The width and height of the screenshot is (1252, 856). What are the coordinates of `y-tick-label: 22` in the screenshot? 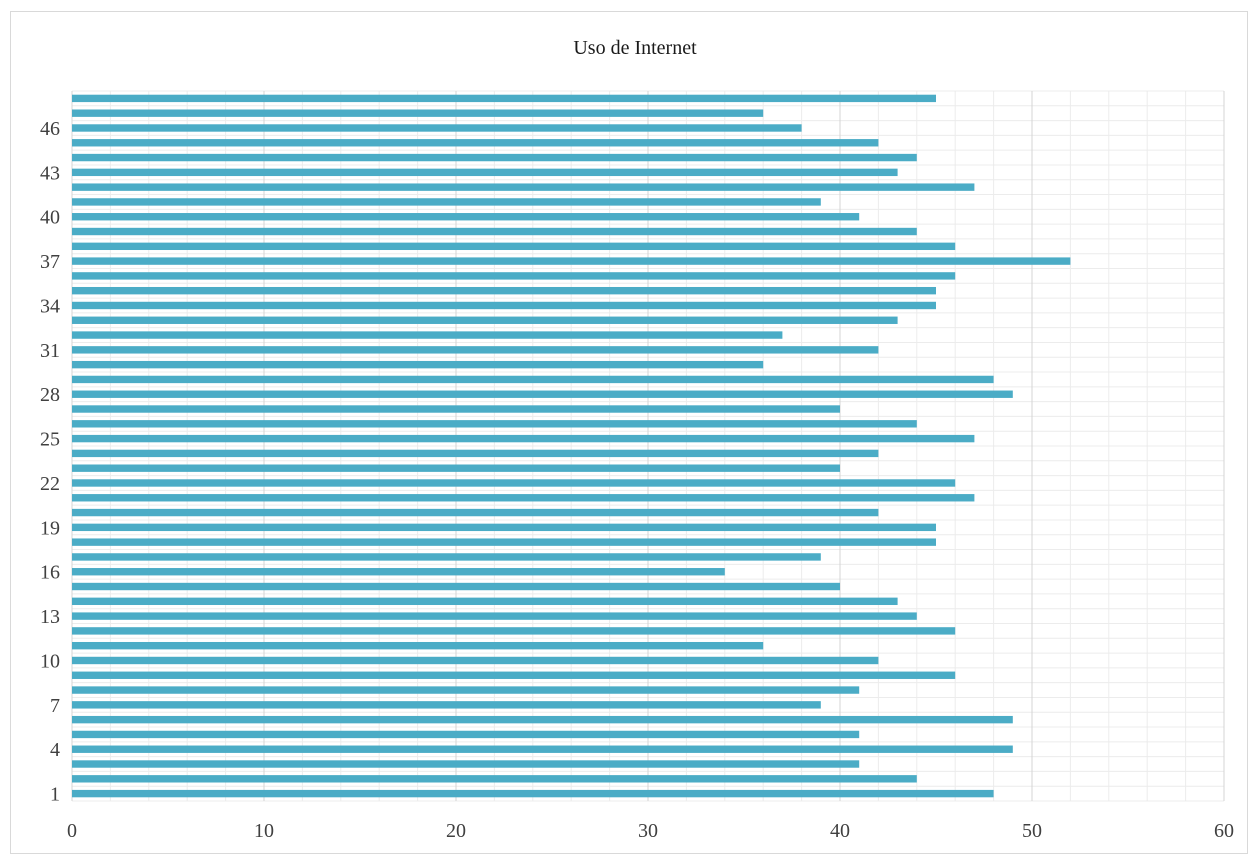 It's located at (50, 484).